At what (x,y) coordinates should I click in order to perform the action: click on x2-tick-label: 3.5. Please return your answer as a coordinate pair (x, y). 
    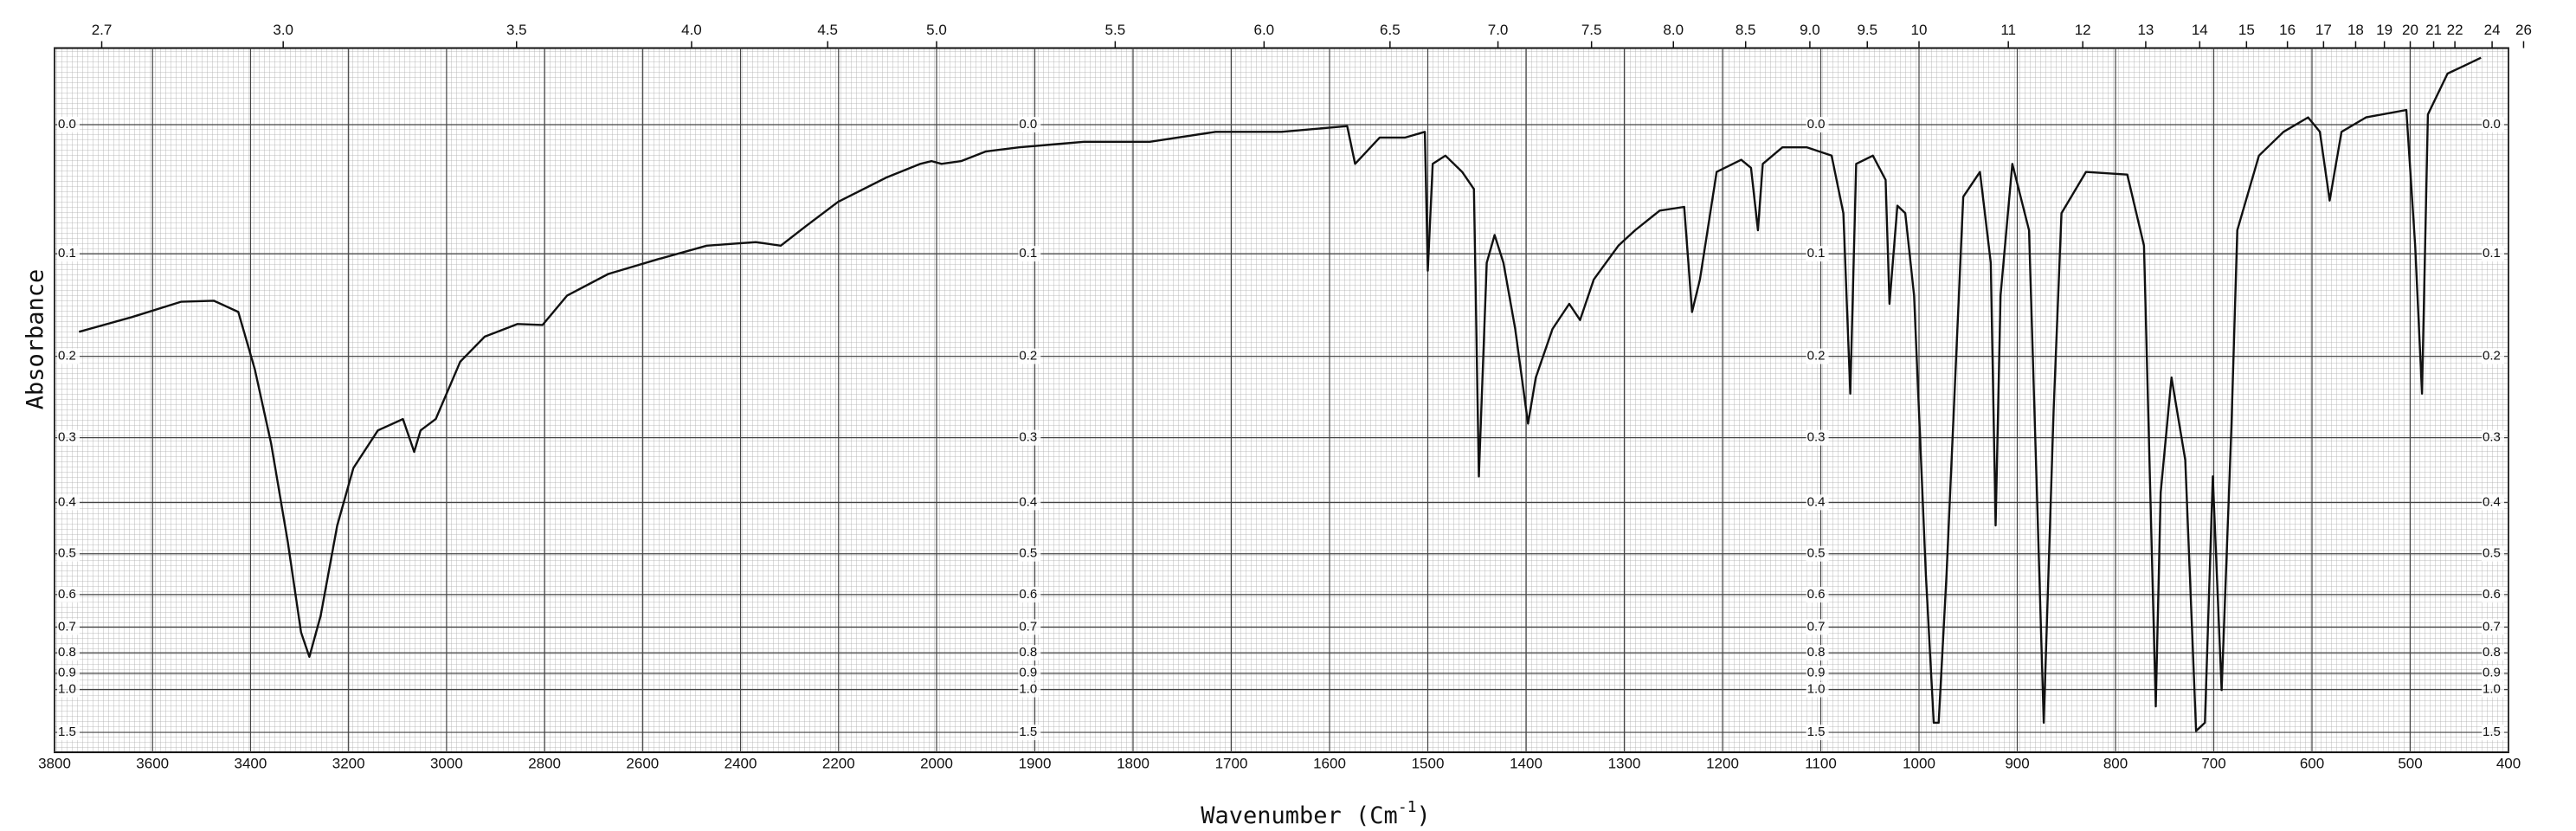
    Looking at the image, I should click on (516, 30).